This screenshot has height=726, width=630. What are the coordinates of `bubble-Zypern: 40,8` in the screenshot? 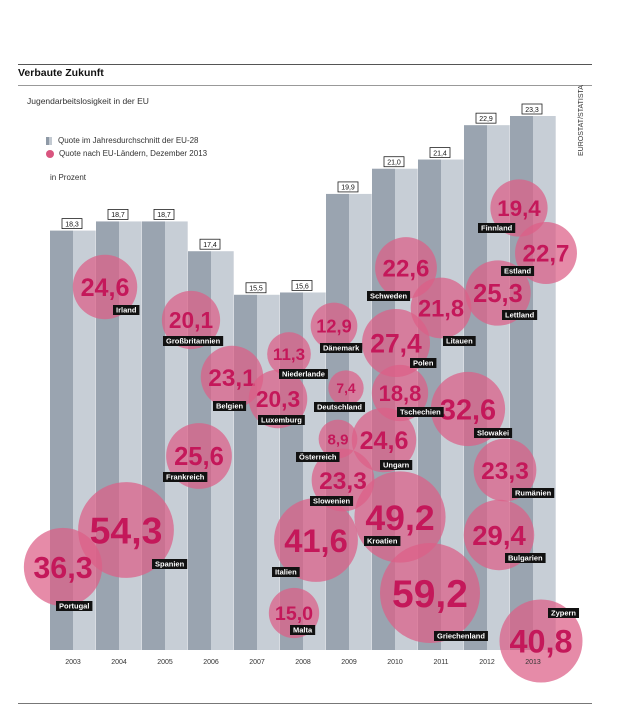 It's located at (541, 641).